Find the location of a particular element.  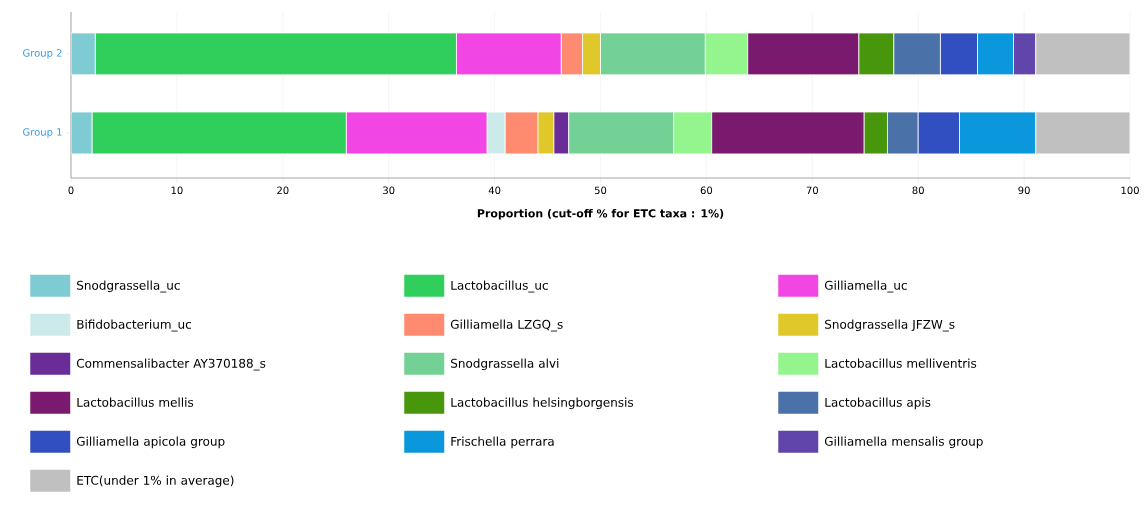

x-tick-label: 0 is located at coordinates (71, 190).